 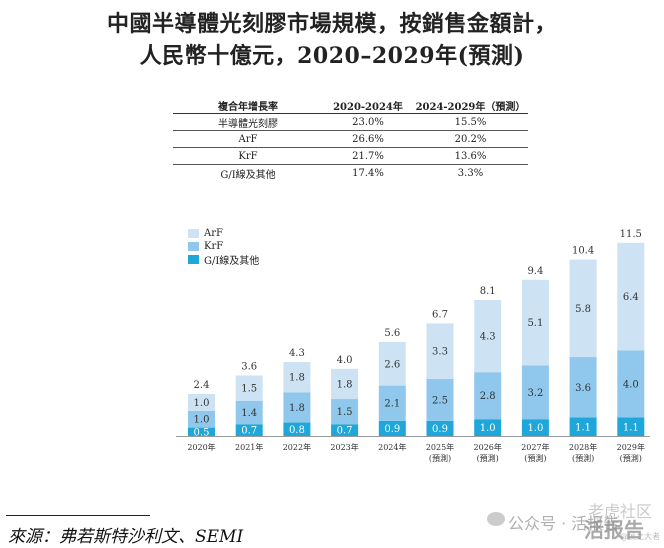 What do you see at coordinates (368, 173) in the screenshot?
I see `cagr-value-2020-2024: 17.4%` at bounding box center [368, 173].